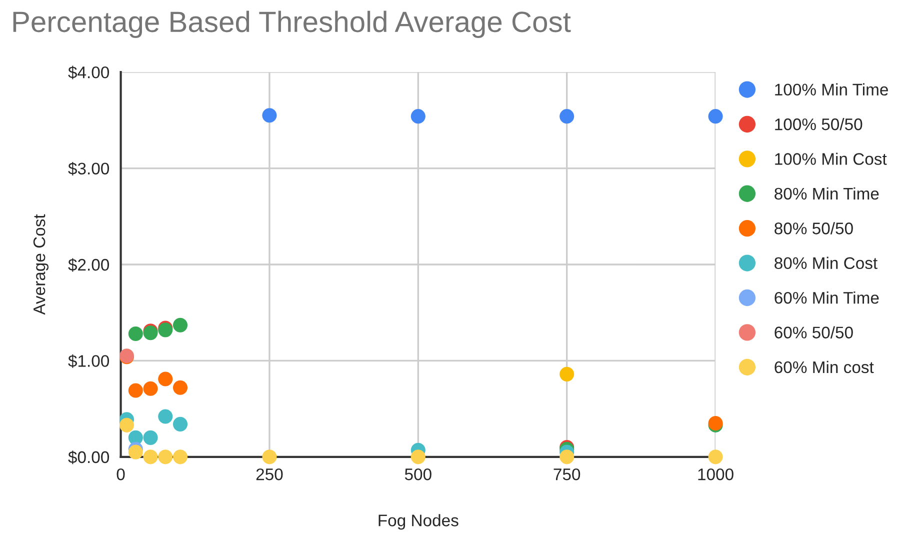 This screenshot has width=915, height=542. What do you see at coordinates (826, 263) in the screenshot?
I see `legend-label: 80% Min Cost` at bounding box center [826, 263].